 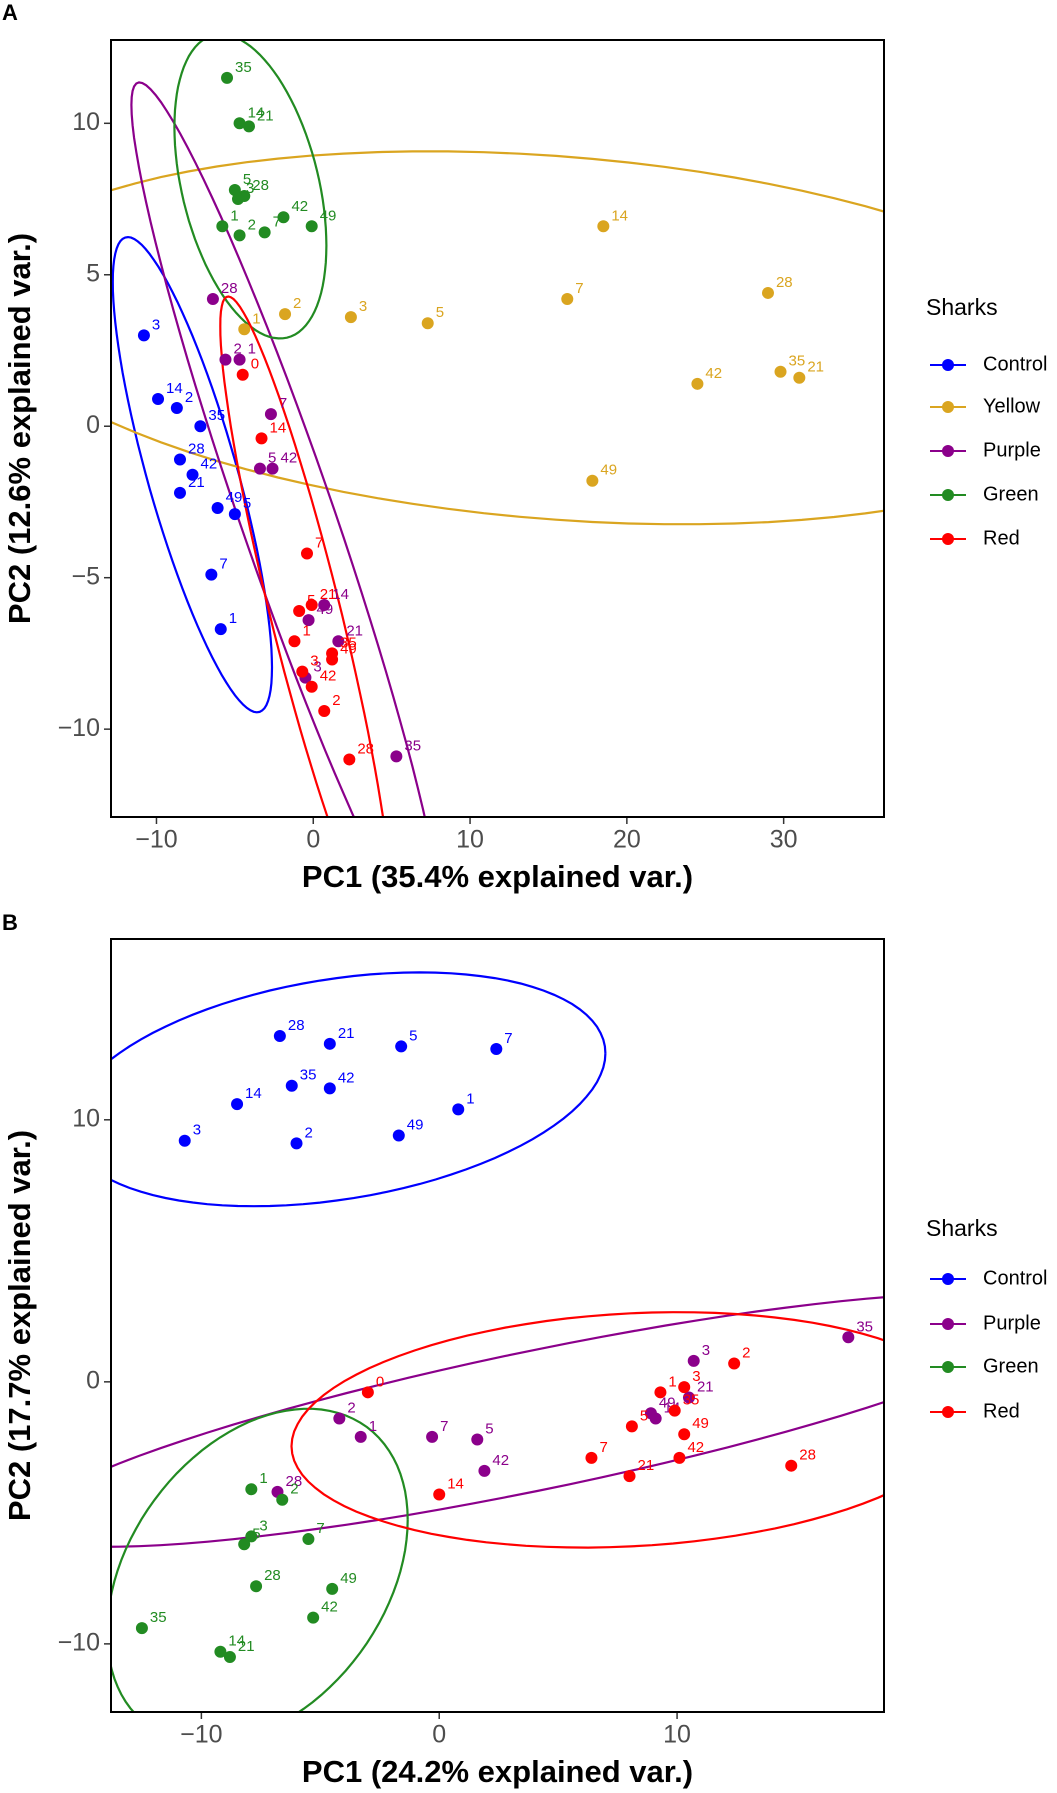 What do you see at coordinates (1012, 450) in the screenshot?
I see `legend-label: Purple` at bounding box center [1012, 450].